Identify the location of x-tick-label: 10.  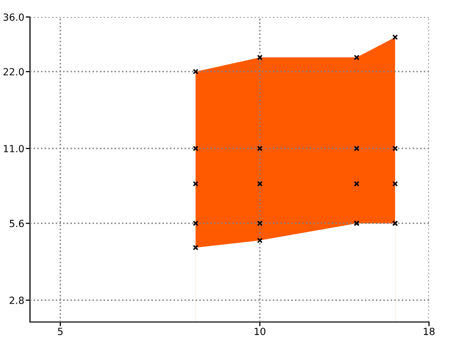
(260, 332).